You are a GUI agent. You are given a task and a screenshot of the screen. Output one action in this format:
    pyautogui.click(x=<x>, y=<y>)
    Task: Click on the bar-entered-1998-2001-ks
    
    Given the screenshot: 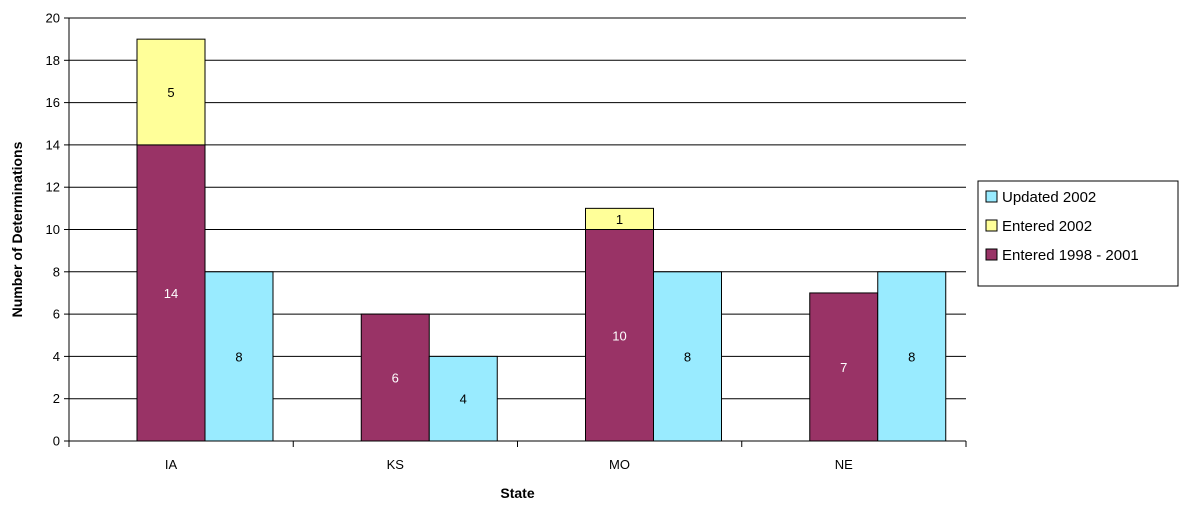 What is the action you would take?
    pyautogui.click(x=395, y=377)
    